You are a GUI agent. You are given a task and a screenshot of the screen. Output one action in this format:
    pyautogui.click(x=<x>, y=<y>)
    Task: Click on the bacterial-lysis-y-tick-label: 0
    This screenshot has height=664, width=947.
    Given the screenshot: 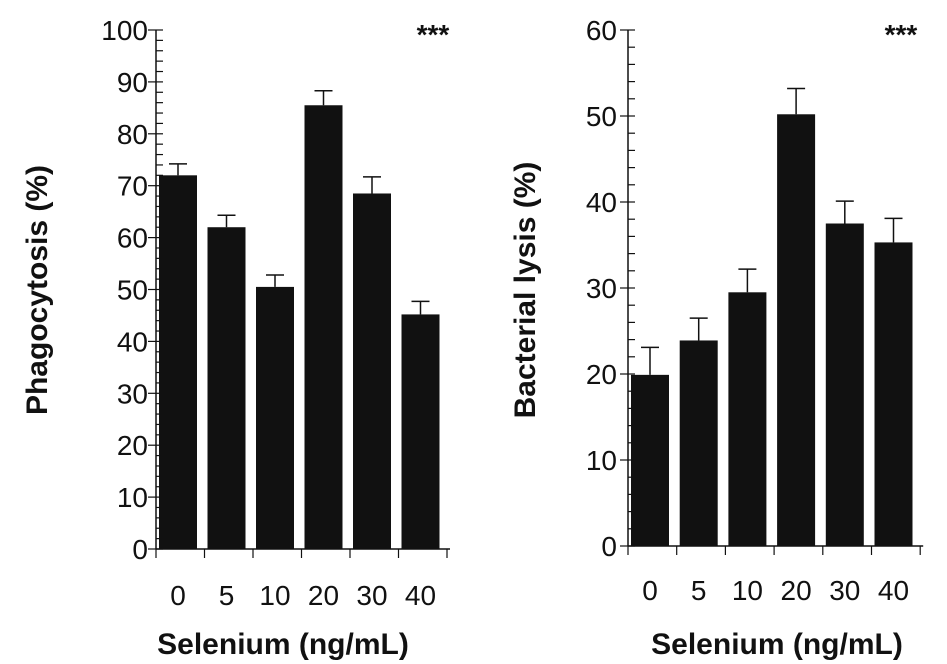 What is the action you would take?
    pyautogui.click(x=609, y=546)
    